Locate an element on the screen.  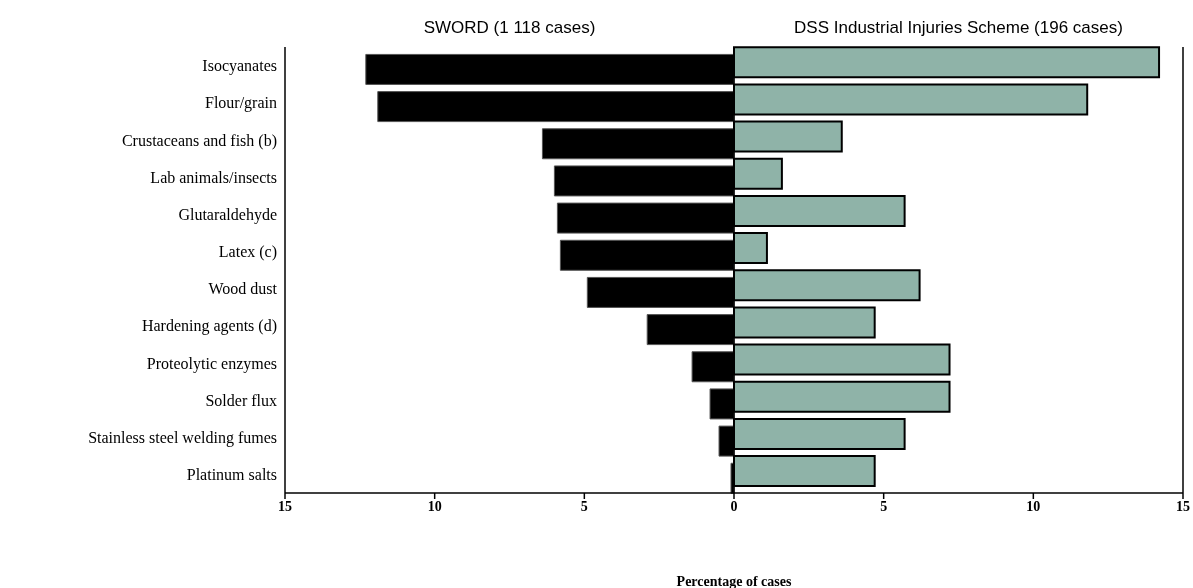
y-tick-label: Glutaraldehyde is located at coordinates (227, 214).